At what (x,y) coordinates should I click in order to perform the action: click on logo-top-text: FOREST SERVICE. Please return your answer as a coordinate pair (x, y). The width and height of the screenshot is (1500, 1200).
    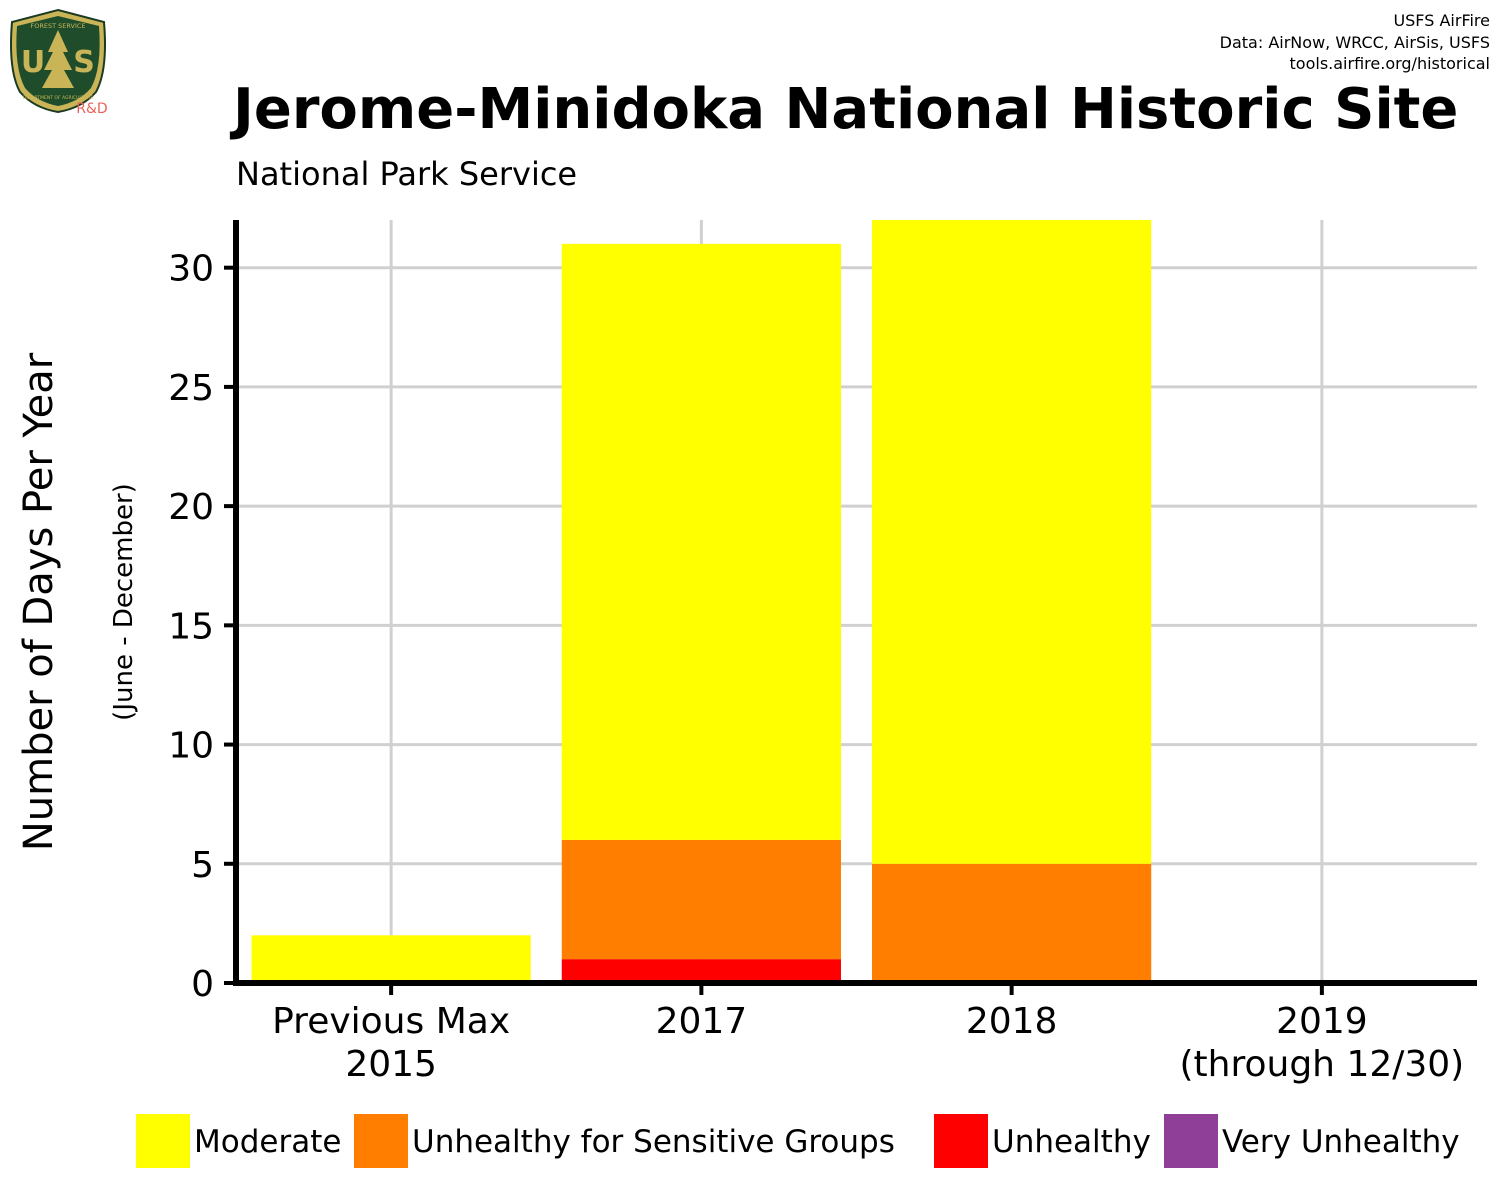
    Looking at the image, I should click on (57, 26).